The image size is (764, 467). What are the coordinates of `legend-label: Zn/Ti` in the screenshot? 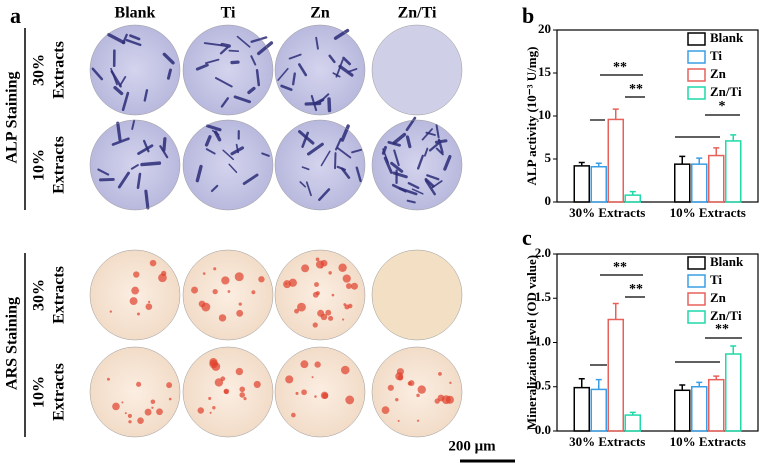 It's located at (726, 315).